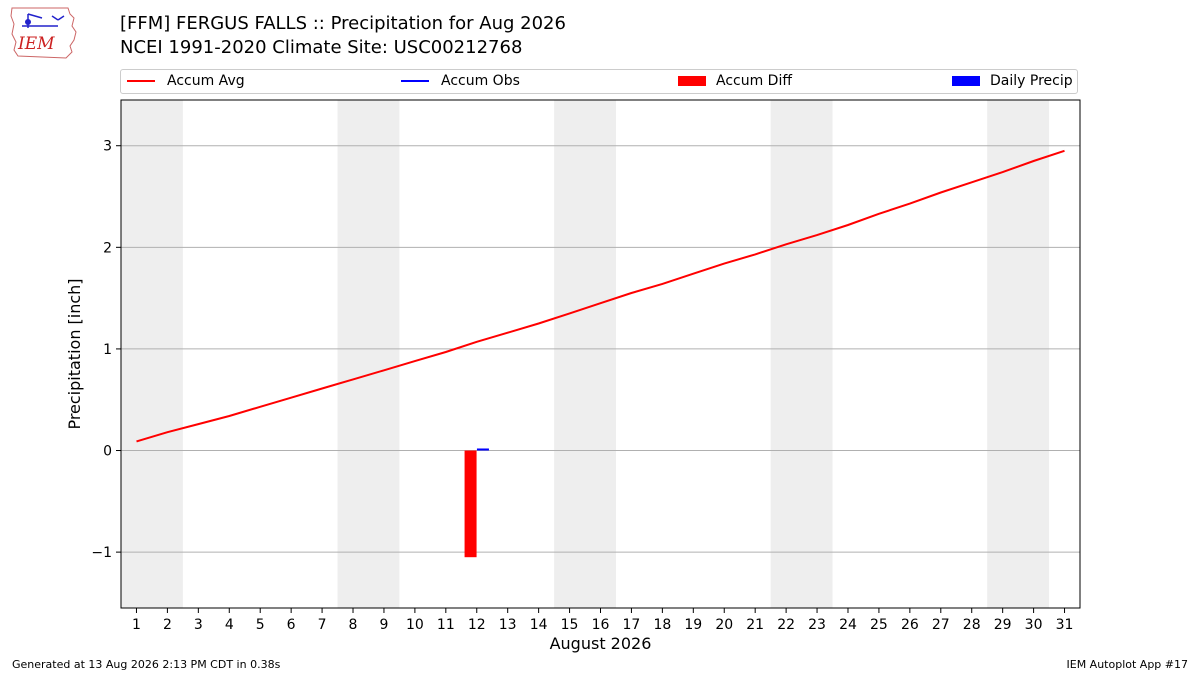  I want to click on legend-label: Accum Diff, so click(754, 81).